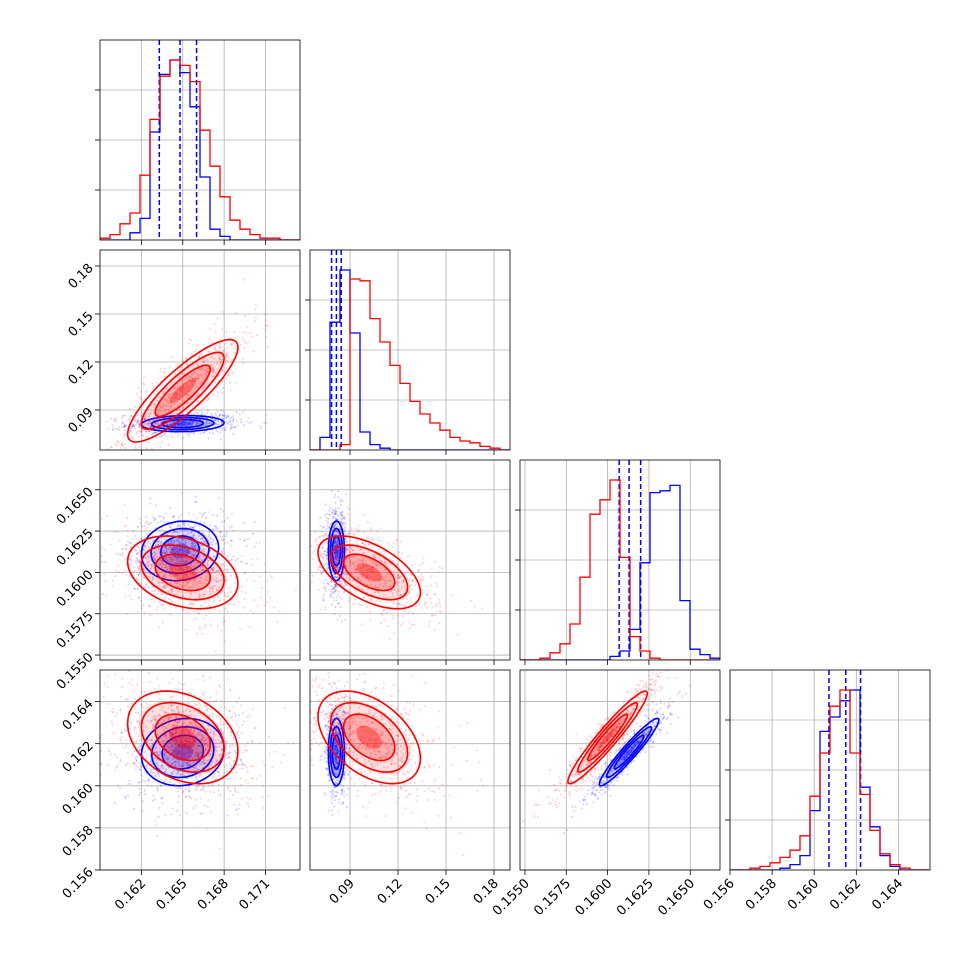 The width and height of the screenshot is (970, 970). What do you see at coordinates (78, 757) in the screenshot?
I see `y-tick-label: 0.162` at bounding box center [78, 757].